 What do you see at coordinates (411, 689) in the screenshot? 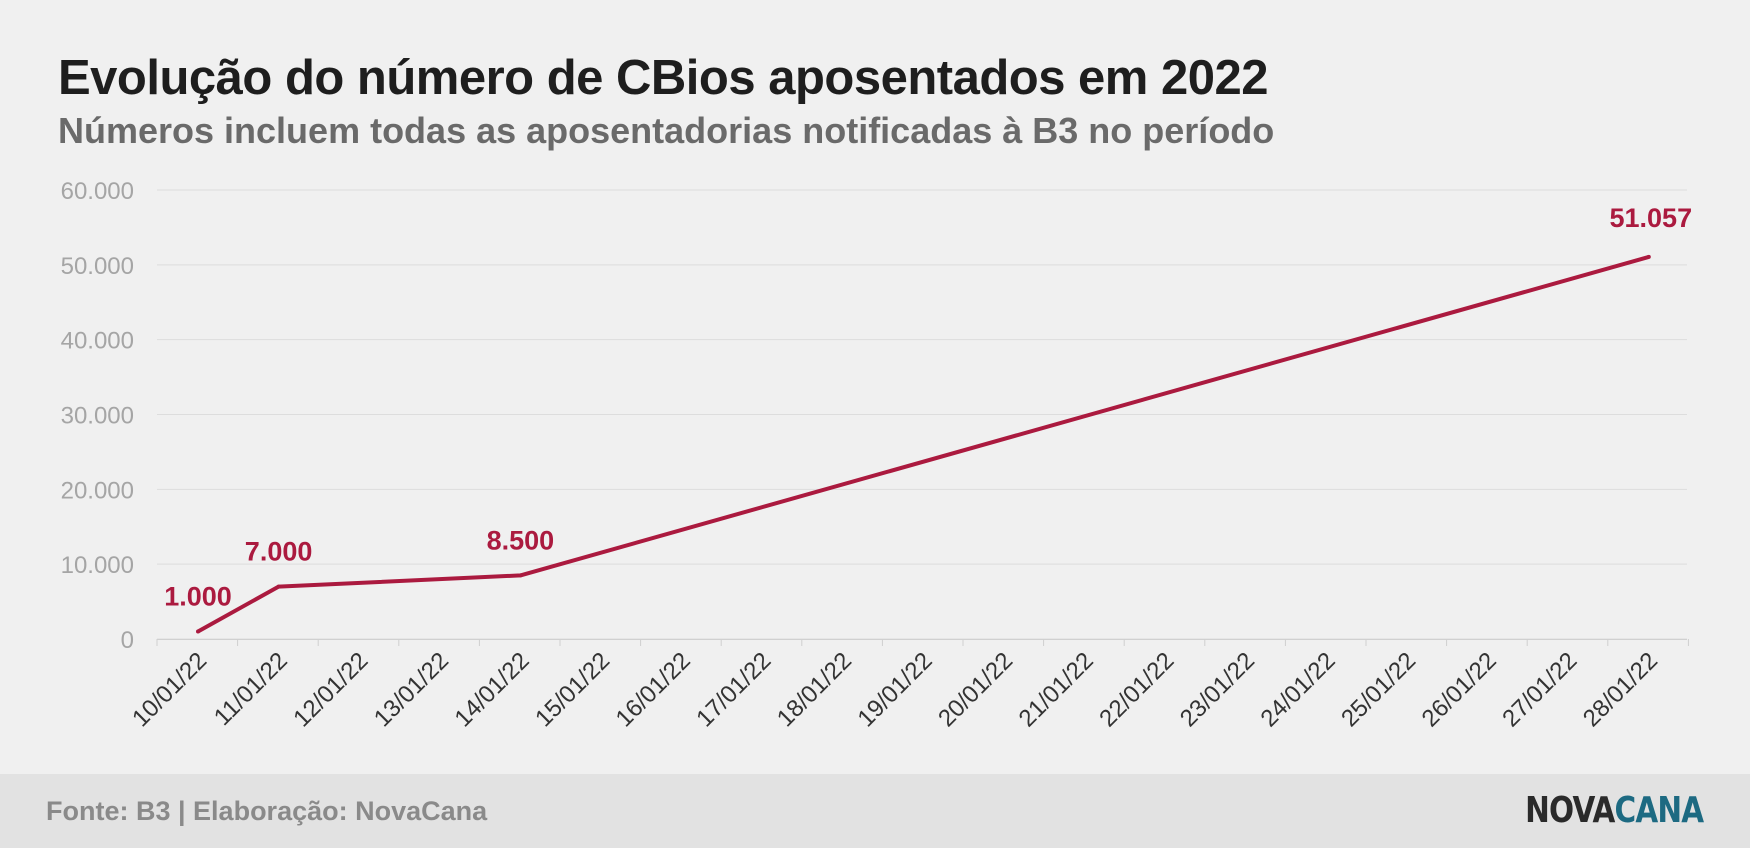
I see `x-tick-label: 13/01/22` at bounding box center [411, 689].